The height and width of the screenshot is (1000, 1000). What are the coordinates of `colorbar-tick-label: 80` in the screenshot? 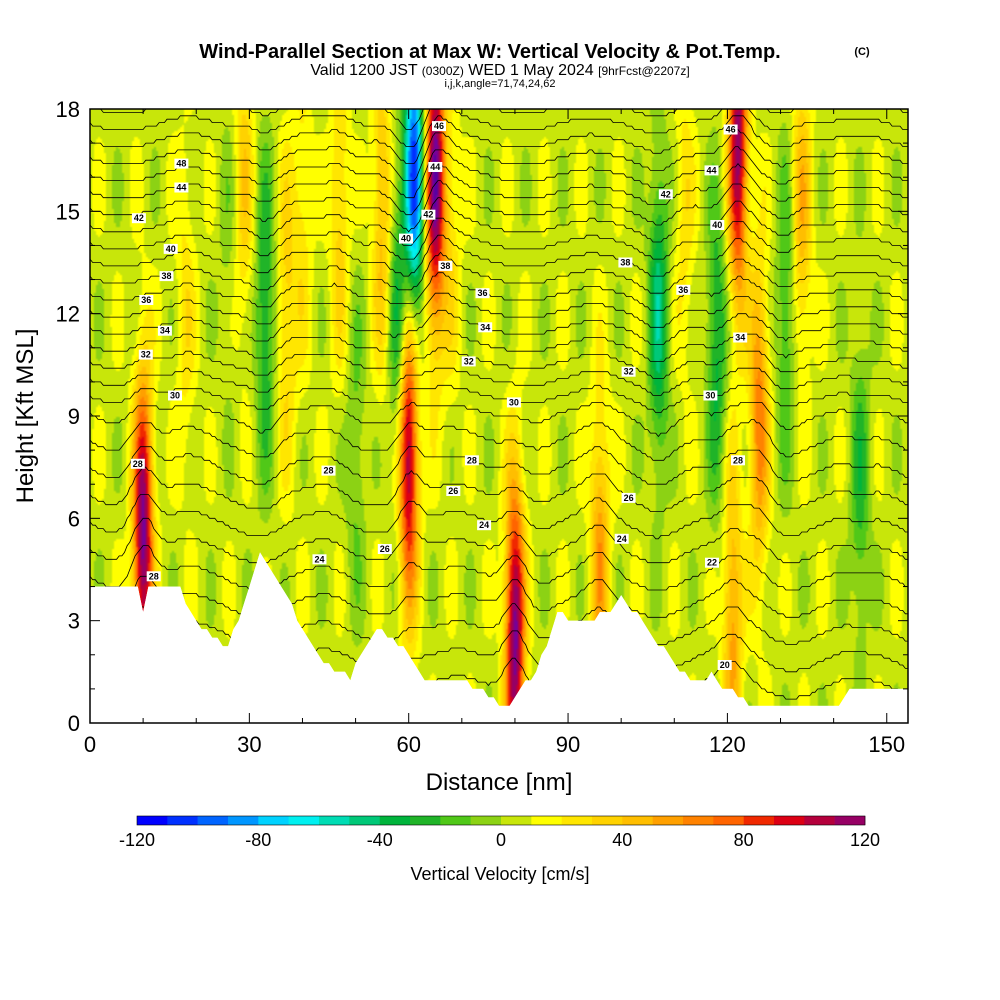 It's located at (744, 840).